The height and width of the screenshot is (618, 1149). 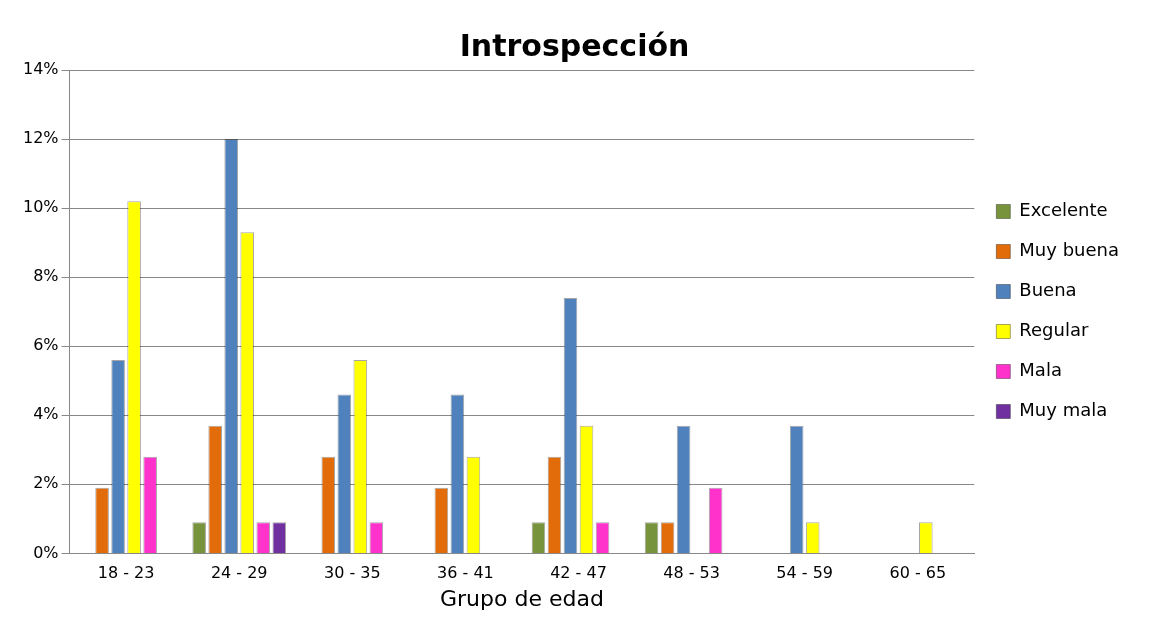 I want to click on legend-label: Muy buena, so click(x=1069, y=250).